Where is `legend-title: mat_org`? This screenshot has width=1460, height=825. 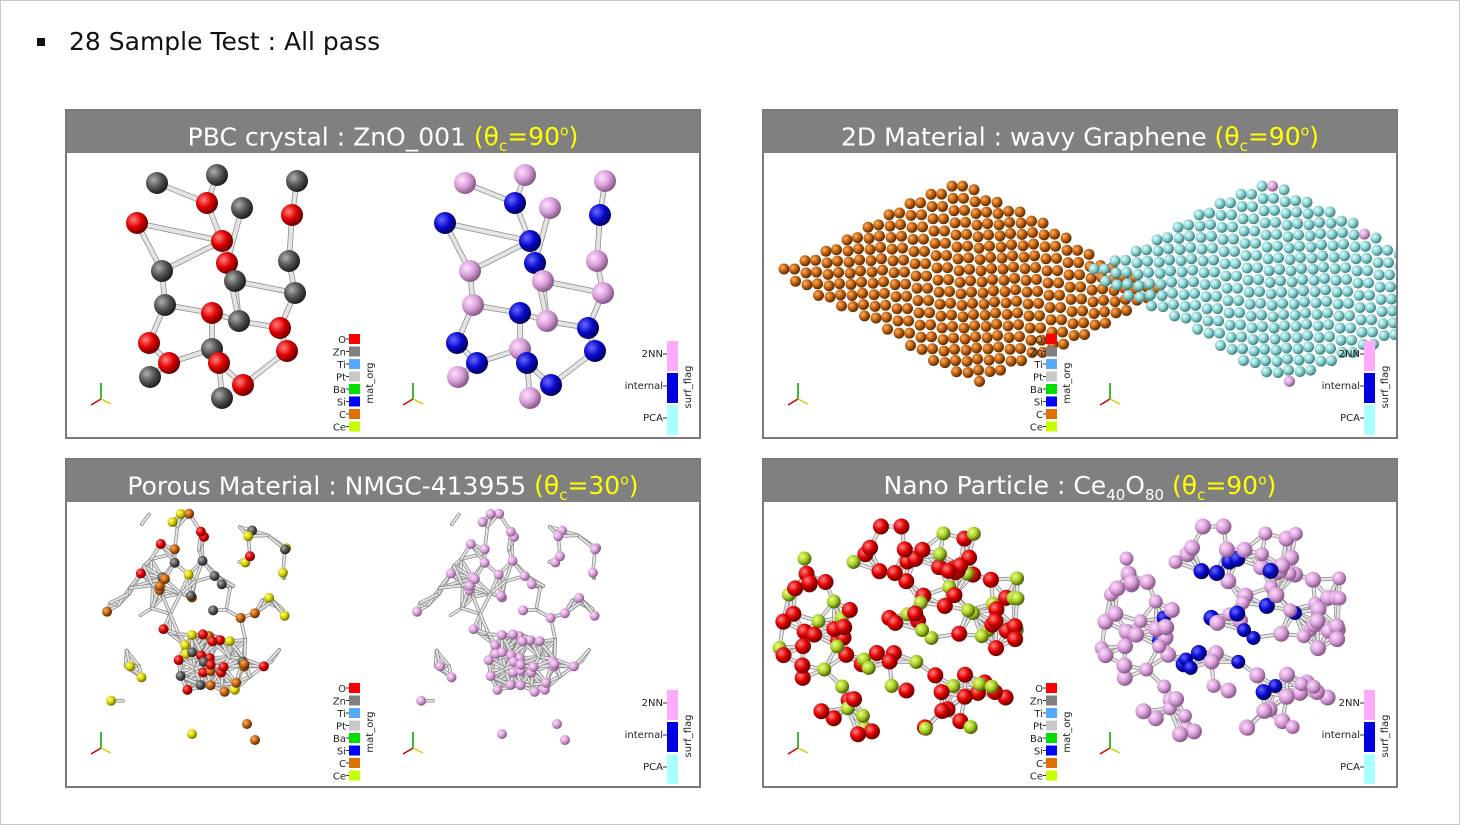
legend-title: mat_org is located at coordinates (1067, 382).